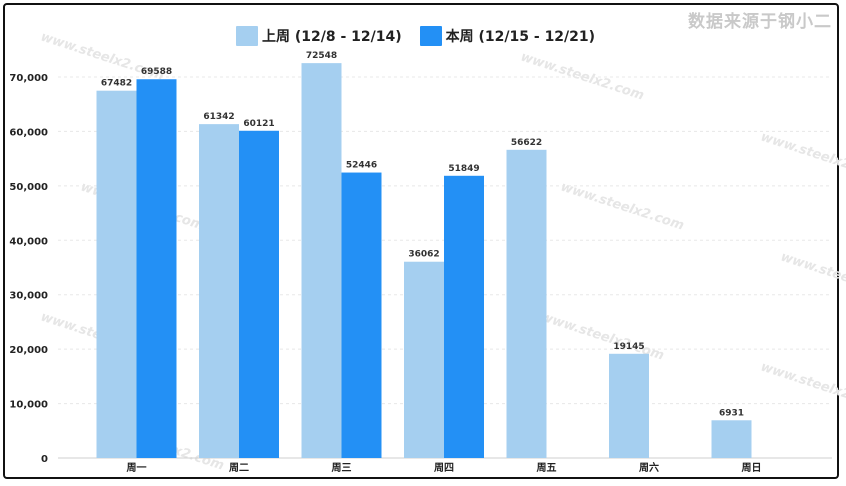  I want to click on legend-item-last-week: 上周 (12/8 - 12/14), so click(319, 36).